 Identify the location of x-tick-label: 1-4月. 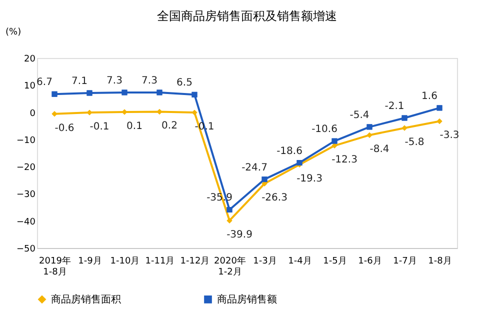
(300, 261).